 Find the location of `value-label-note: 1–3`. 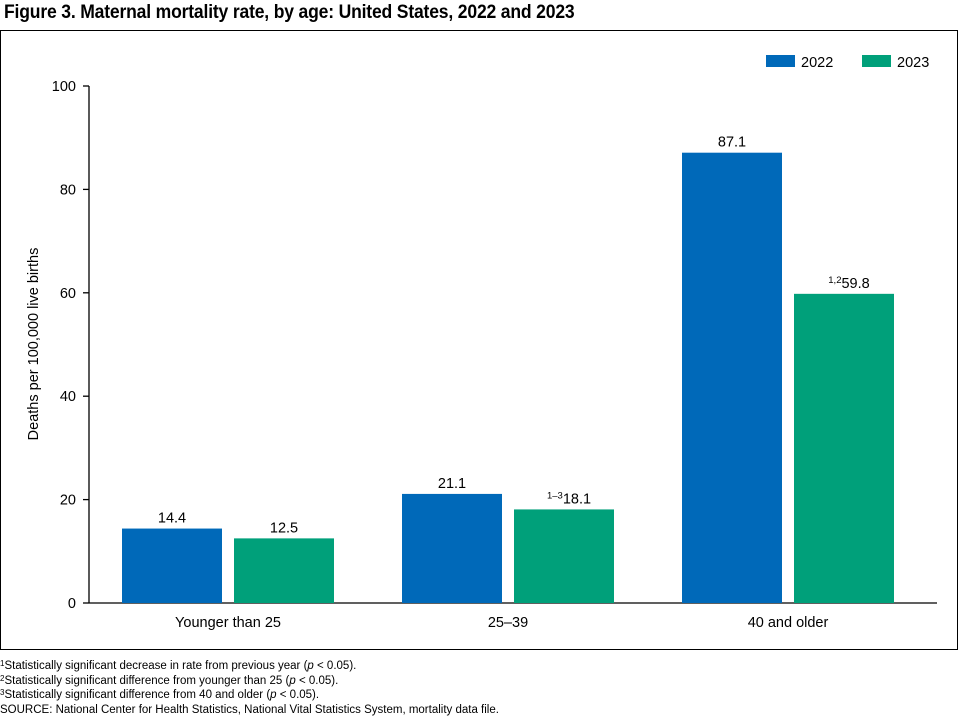

value-label-note: 1–3 is located at coordinates (555, 495).